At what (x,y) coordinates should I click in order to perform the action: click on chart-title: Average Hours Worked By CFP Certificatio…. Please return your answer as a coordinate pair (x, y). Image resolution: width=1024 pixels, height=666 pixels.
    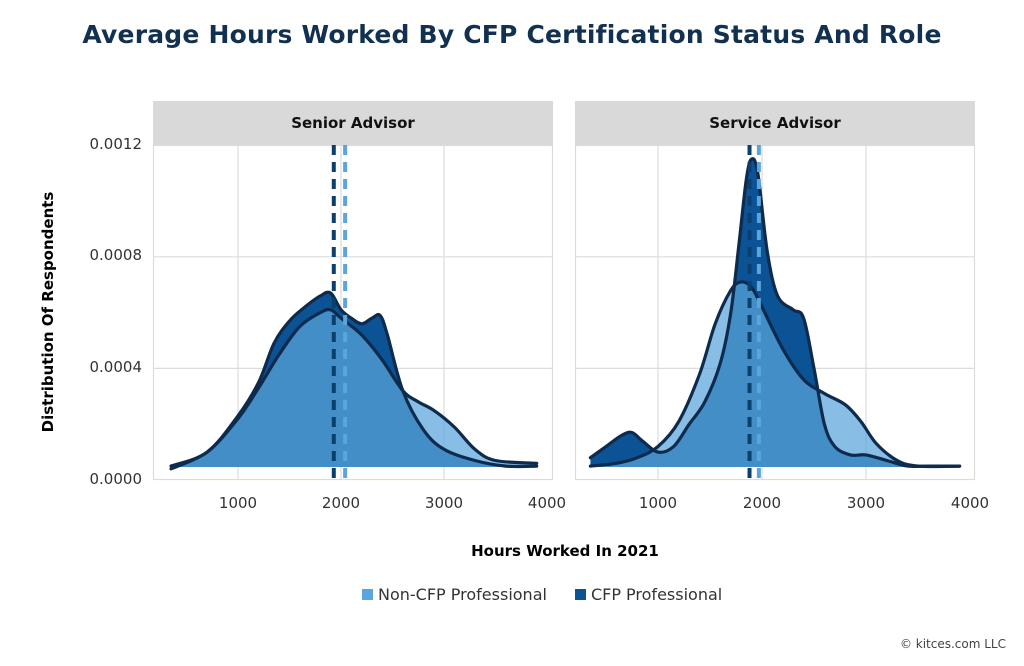
    Looking at the image, I should click on (512, 34).